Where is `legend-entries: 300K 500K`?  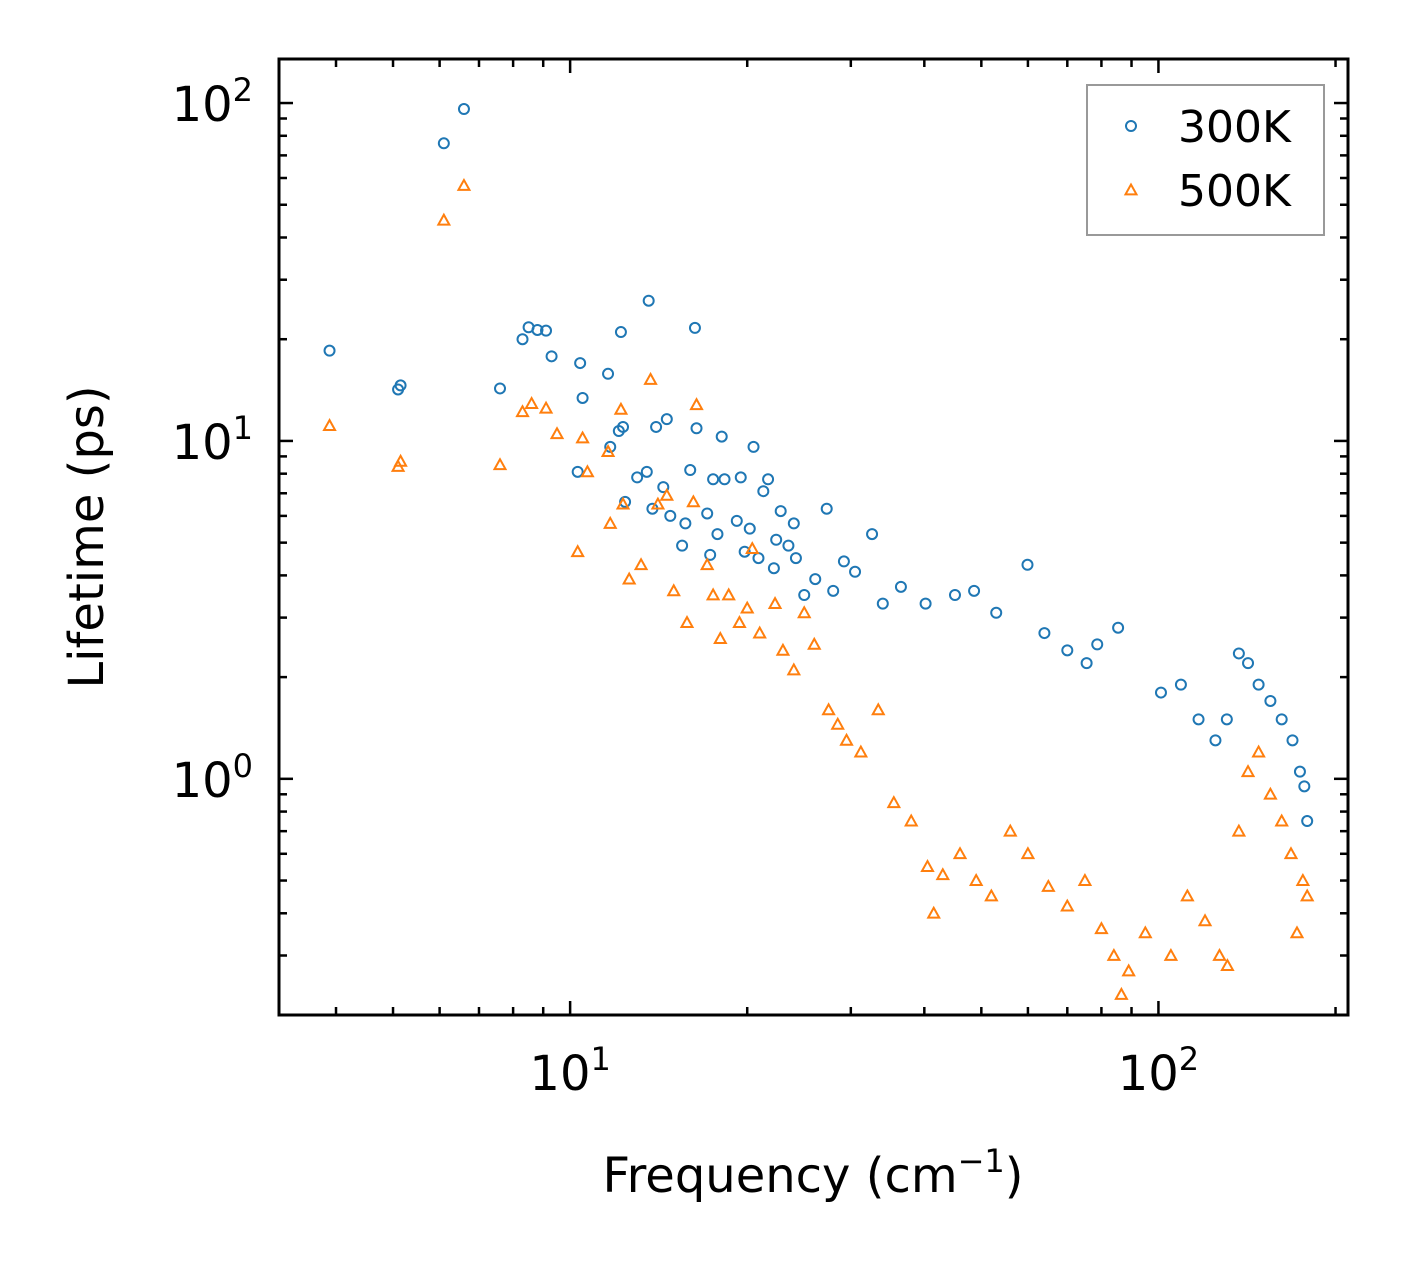 legend-entries: 300K 500K is located at coordinates (1207, 159).